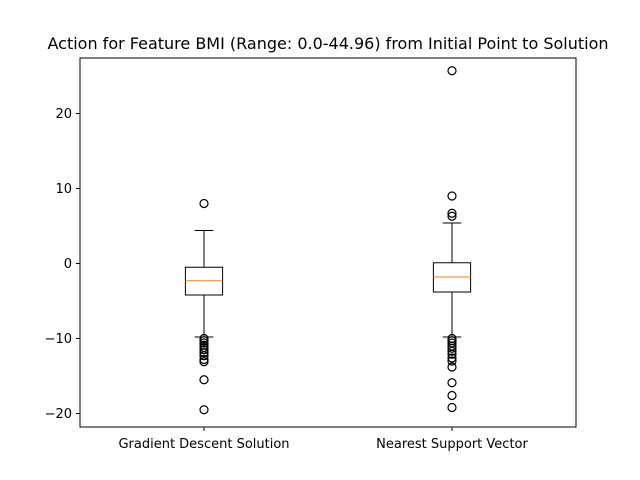 This screenshot has height=480, width=640. What do you see at coordinates (63, 114) in the screenshot?
I see `y-tick-label: 20` at bounding box center [63, 114].